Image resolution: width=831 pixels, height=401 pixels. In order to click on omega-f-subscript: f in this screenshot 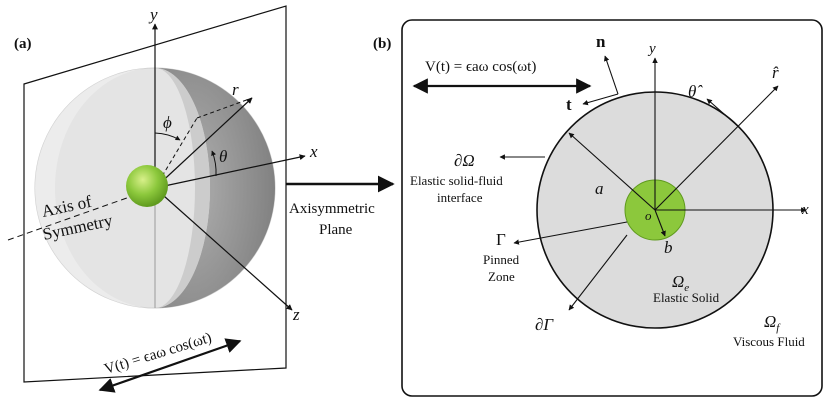, I will do `click(778, 328)`.